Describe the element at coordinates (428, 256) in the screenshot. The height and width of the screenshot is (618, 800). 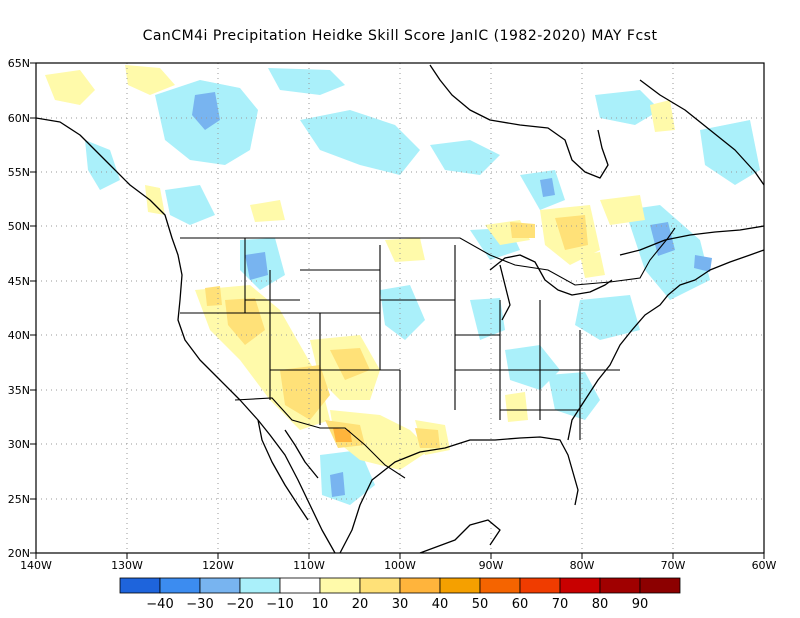
I see `us-canada-border` at that location.